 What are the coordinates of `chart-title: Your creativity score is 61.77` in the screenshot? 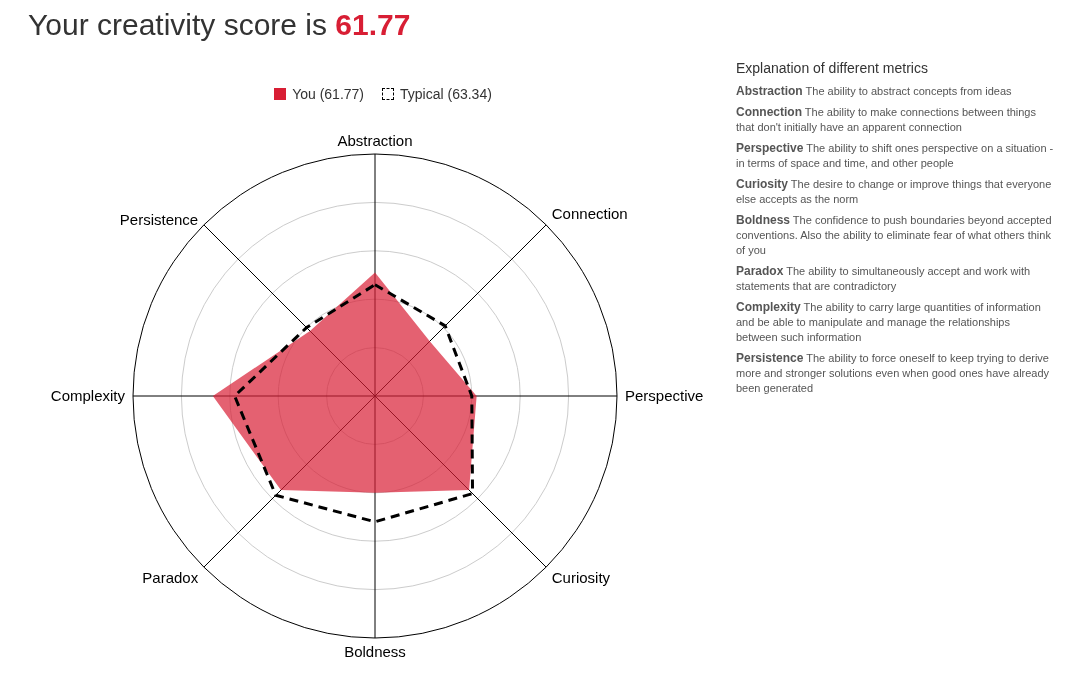 It's located at (219, 25).